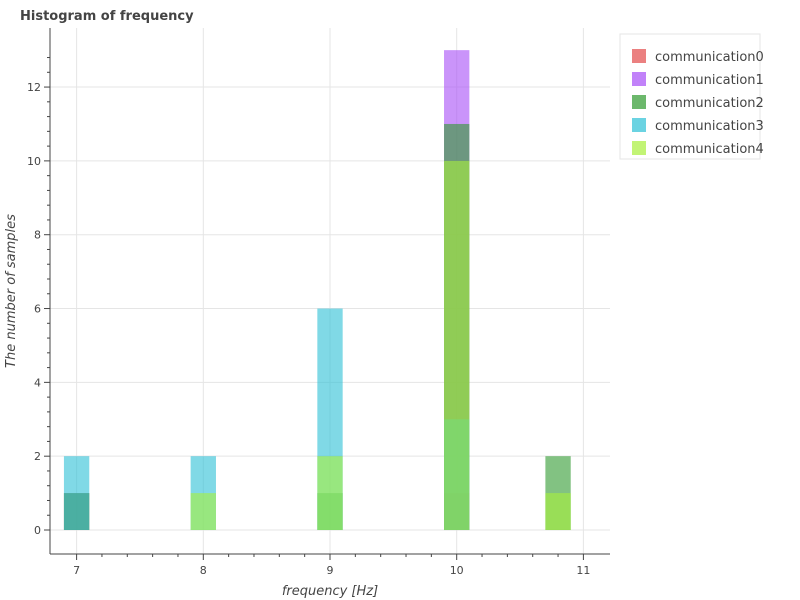  Describe the element at coordinates (37, 530) in the screenshot. I see `y-tick-label: 0` at that location.